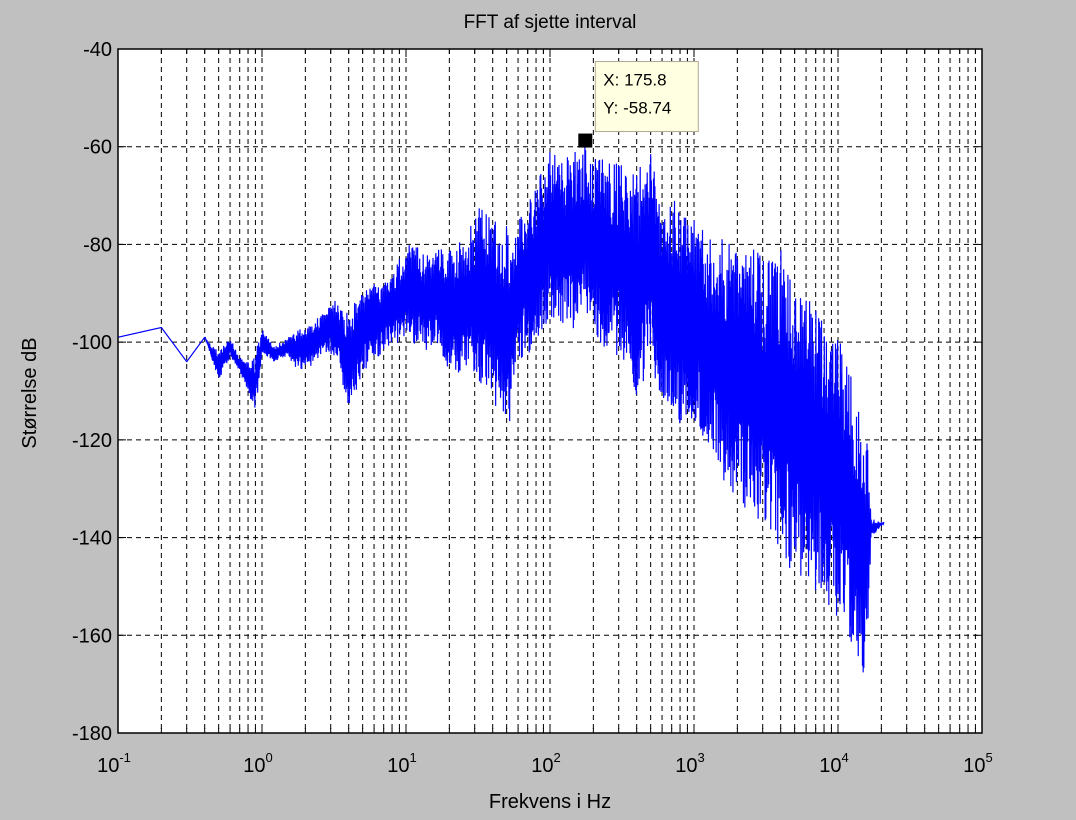 This screenshot has width=1076, height=820. Describe the element at coordinates (401, 763) in the screenshot. I see `x-tick-label: 10¹` at that location.